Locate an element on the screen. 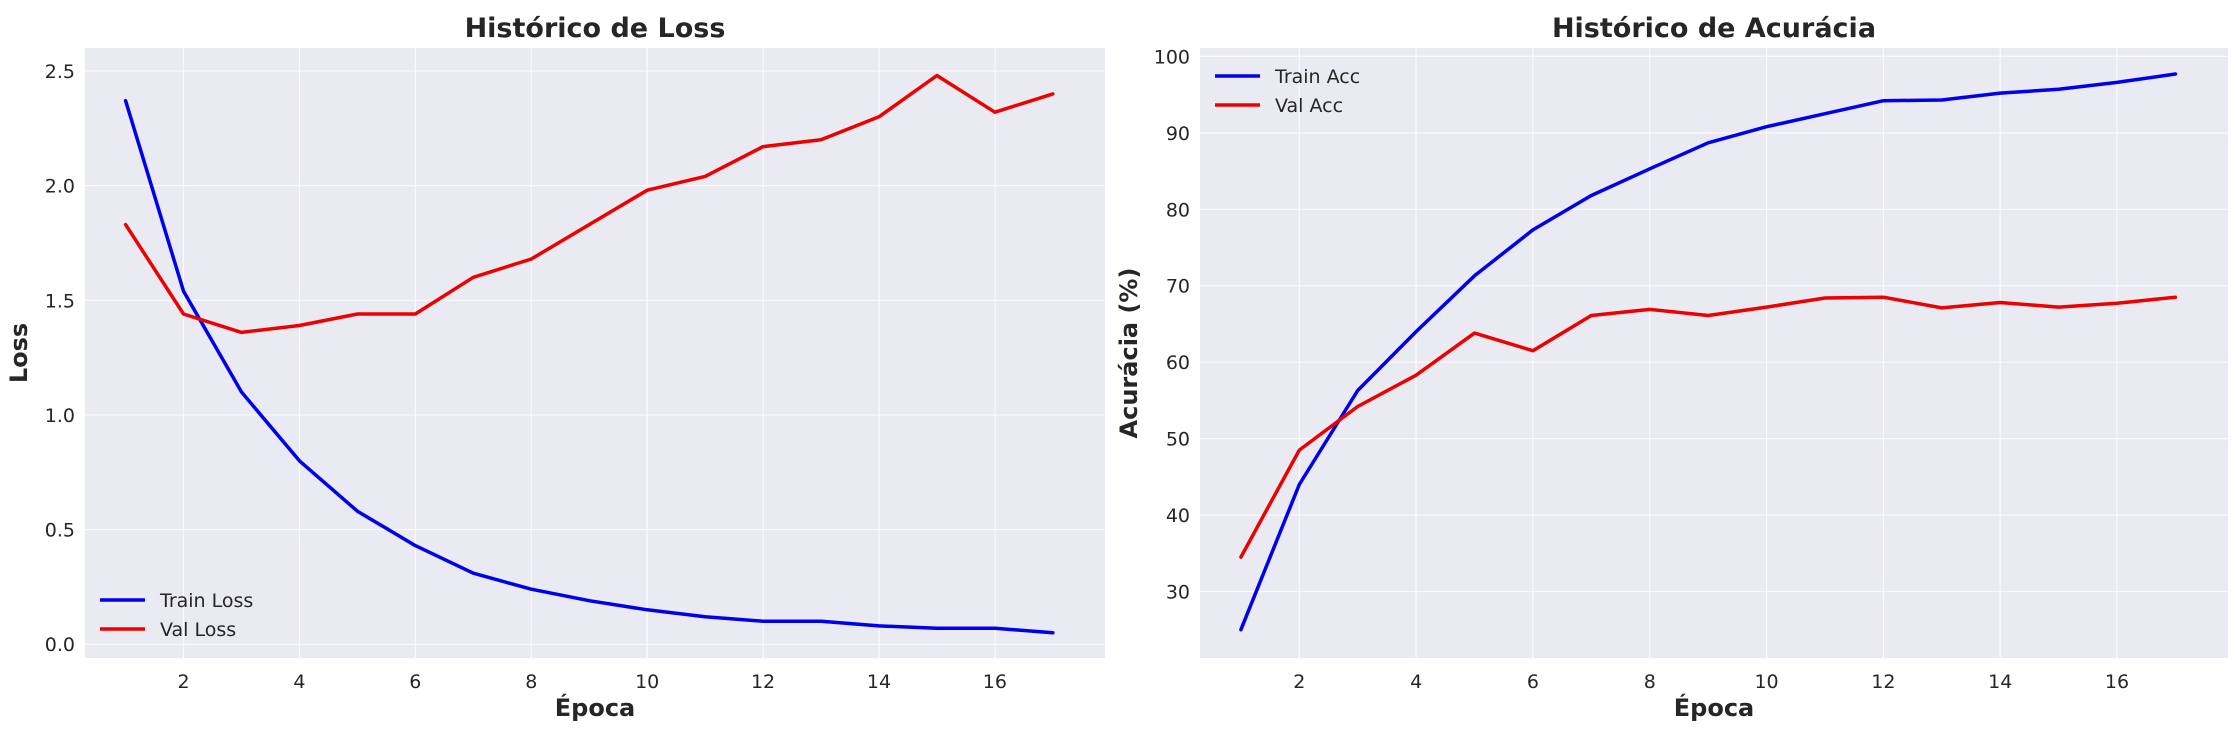  loss-x-tick-label: 6 is located at coordinates (415, 682).